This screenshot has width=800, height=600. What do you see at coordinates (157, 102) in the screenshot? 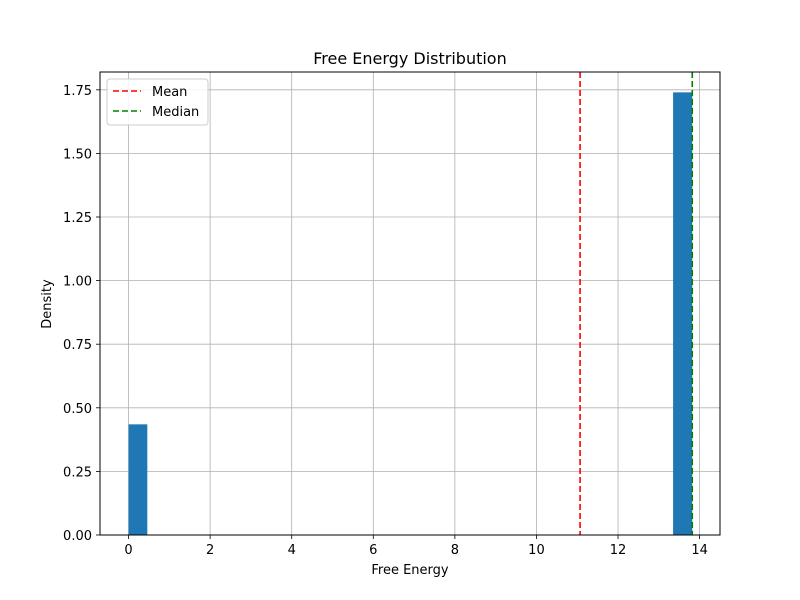
I see `legend: Mean Median` at bounding box center [157, 102].